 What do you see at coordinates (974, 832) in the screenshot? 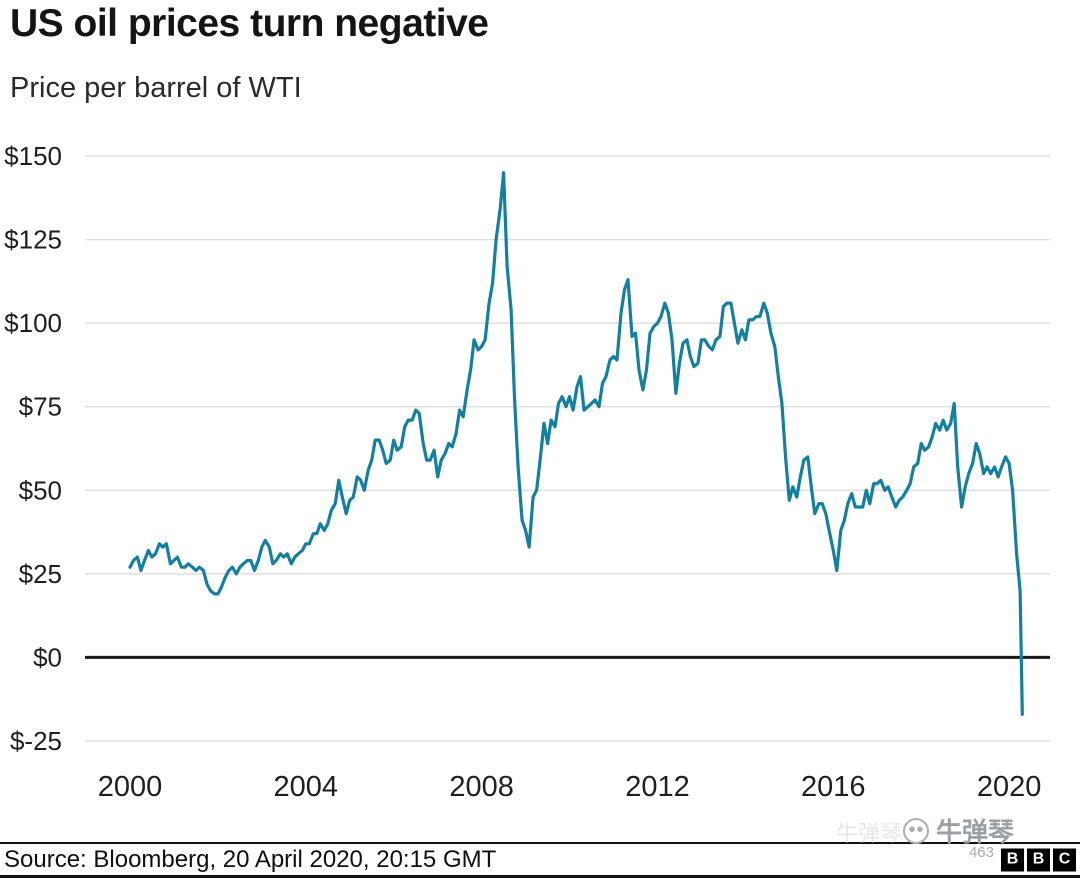
I see `watermark-text: 牛弹琴` at bounding box center [974, 832].